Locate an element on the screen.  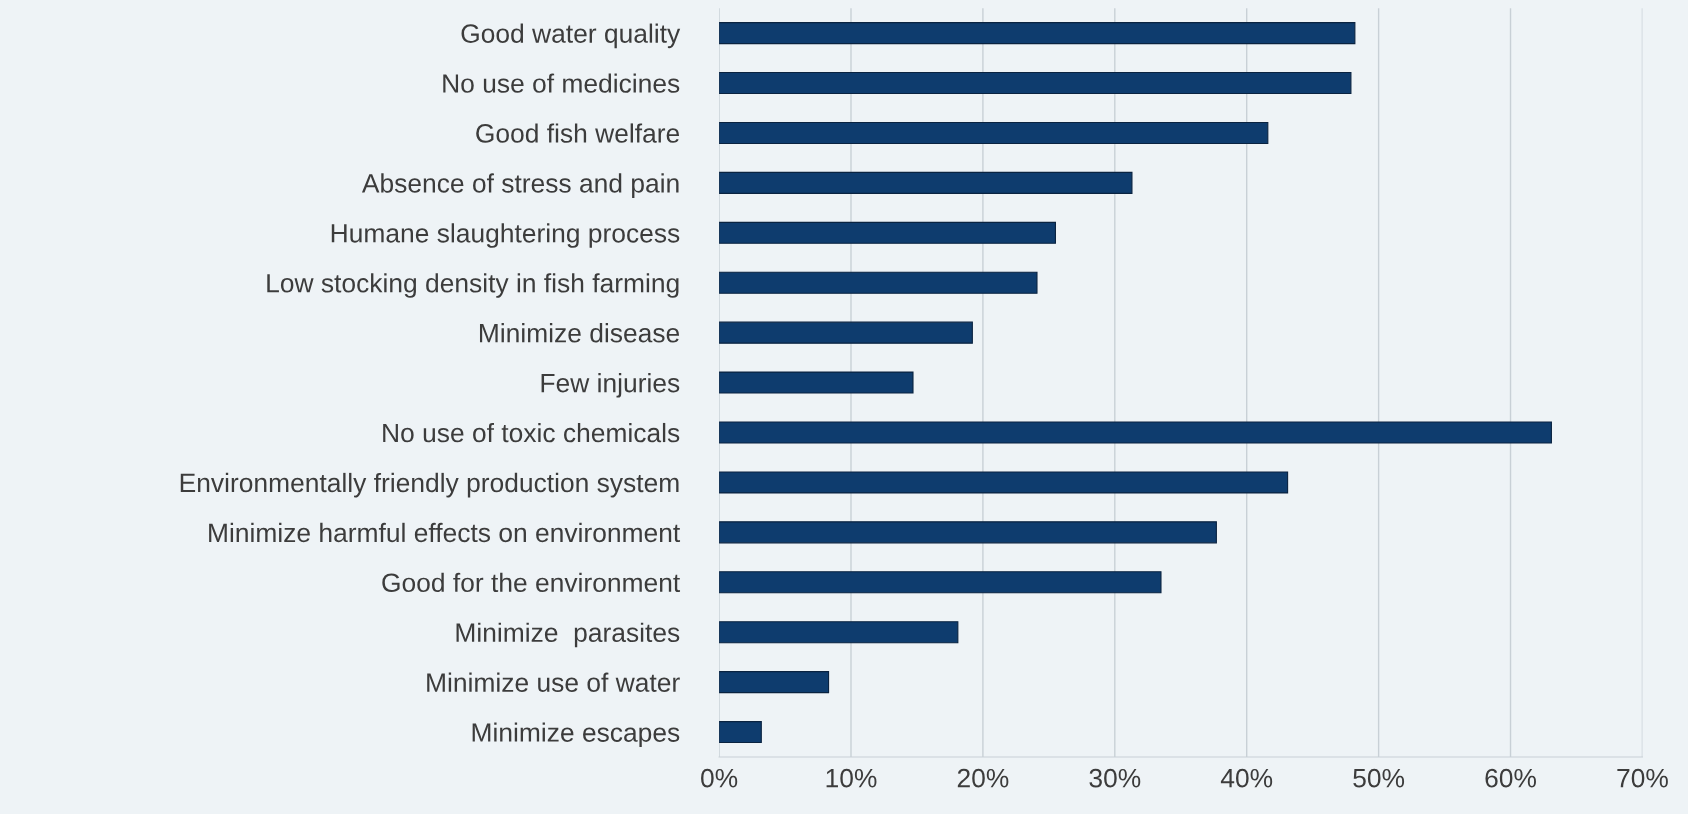
y-tick-label: Minimize disease is located at coordinates (579, 333).